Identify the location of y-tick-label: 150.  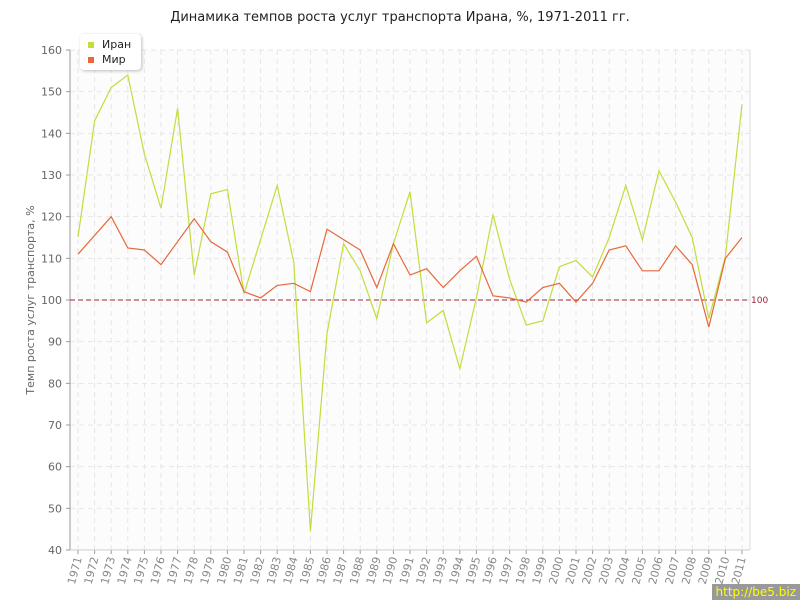
(51, 92).